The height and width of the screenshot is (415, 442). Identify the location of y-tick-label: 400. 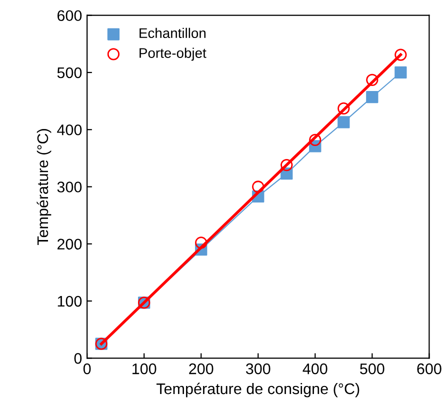
(69, 130).